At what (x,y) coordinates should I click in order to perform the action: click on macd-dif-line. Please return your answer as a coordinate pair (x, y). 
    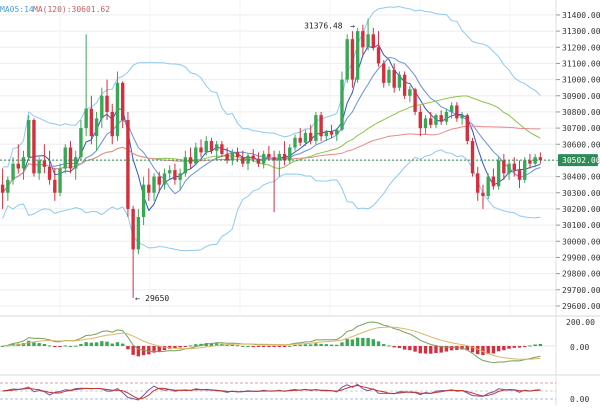
    Looking at the image, I should click on (271, 342).